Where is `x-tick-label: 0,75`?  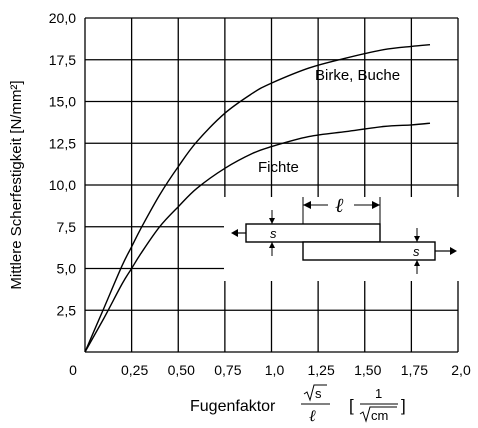 x-tick-label: 0,75 is located at coordinates (227, 370).